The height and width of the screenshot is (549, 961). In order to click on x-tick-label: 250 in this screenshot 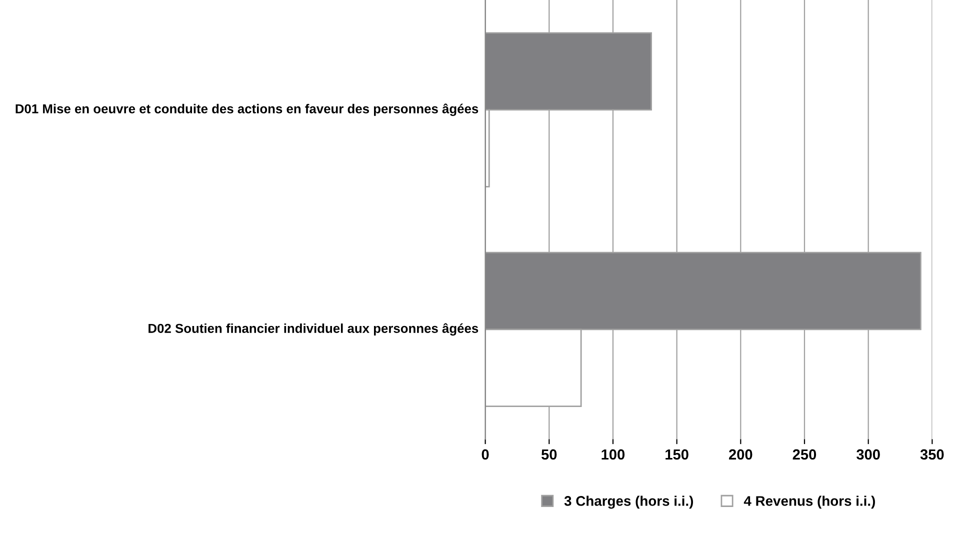, I will do `click(804, 454)`.